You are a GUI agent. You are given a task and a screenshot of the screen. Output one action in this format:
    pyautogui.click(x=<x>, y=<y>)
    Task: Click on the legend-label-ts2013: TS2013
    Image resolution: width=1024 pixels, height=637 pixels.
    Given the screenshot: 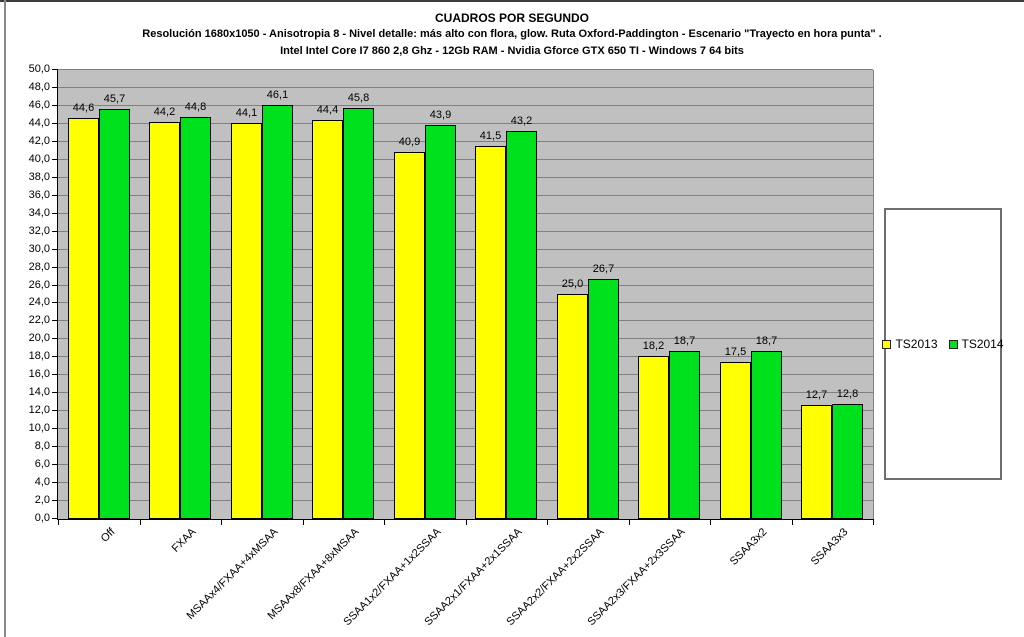 What is the action you would take?
    pyautogui.click(x=916, y=344)
    